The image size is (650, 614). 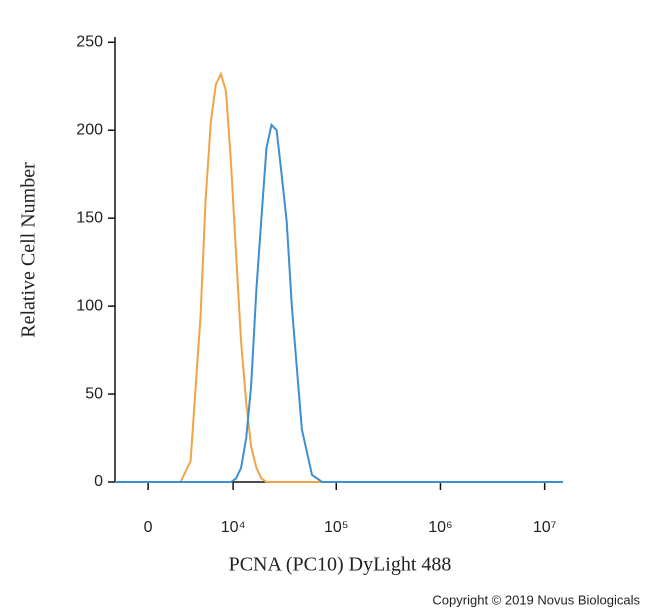 What do you see at coordinates (336, 527) in the screenshot?
I see `x-tick-label: 10⁵` at bounding box center [336, 527].